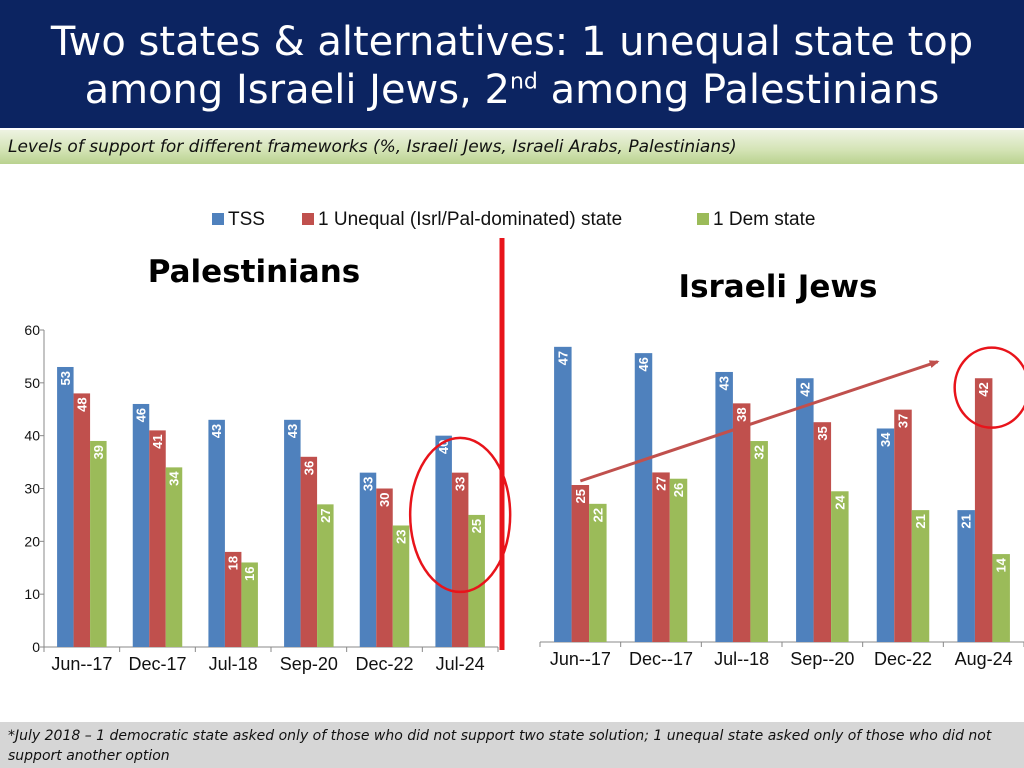 The width and height of the screenshot is (1024, 768). What do you see at coordinates (822, 433) in the screenshot?
I see `data-label: 35` at bounding box center [822, 433].